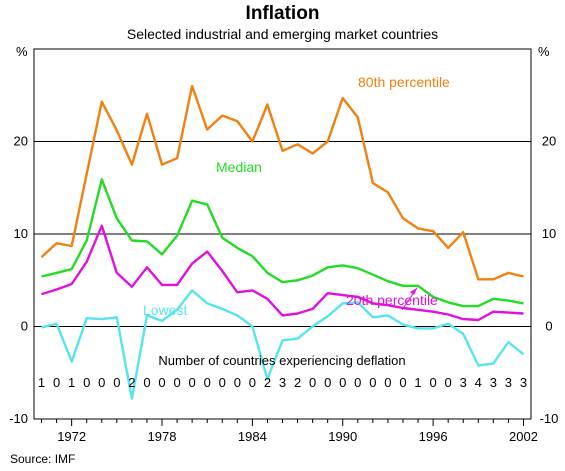 This screenshot has width=565, height=471. Describe the element at coordinates (239, 167) in the screenshot. I see `median-label: Median` at that location.